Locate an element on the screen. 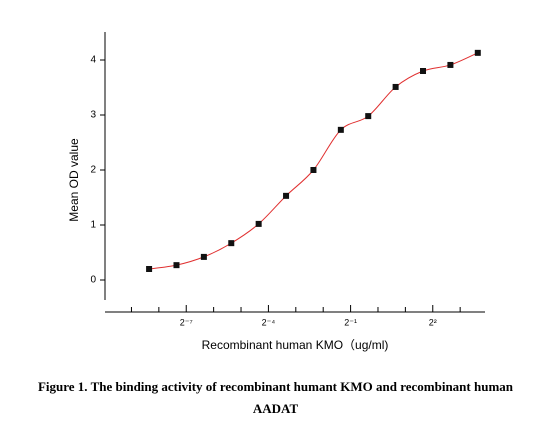 This screenshot has width=551, height=428. x-axis-label: Recombinant human KMO（ug/ml) is located at coordinates (295, 345).